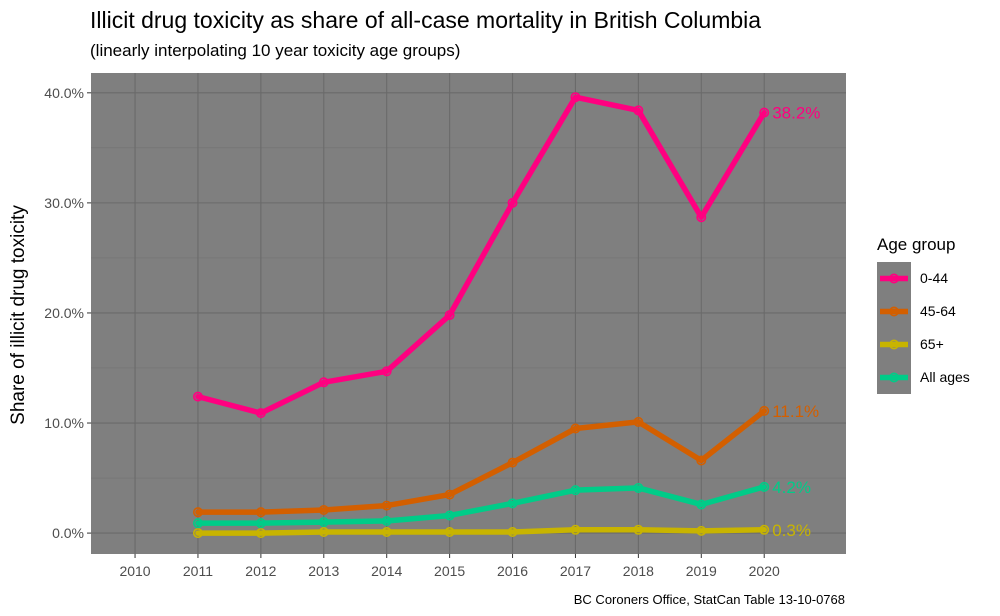 The height and width of the screenshot is (616, 1000). What do you see at coordinates (791, 487) in the screenshot?
I see `end-value-label: 4.2%` at bounding box center [791, 487].